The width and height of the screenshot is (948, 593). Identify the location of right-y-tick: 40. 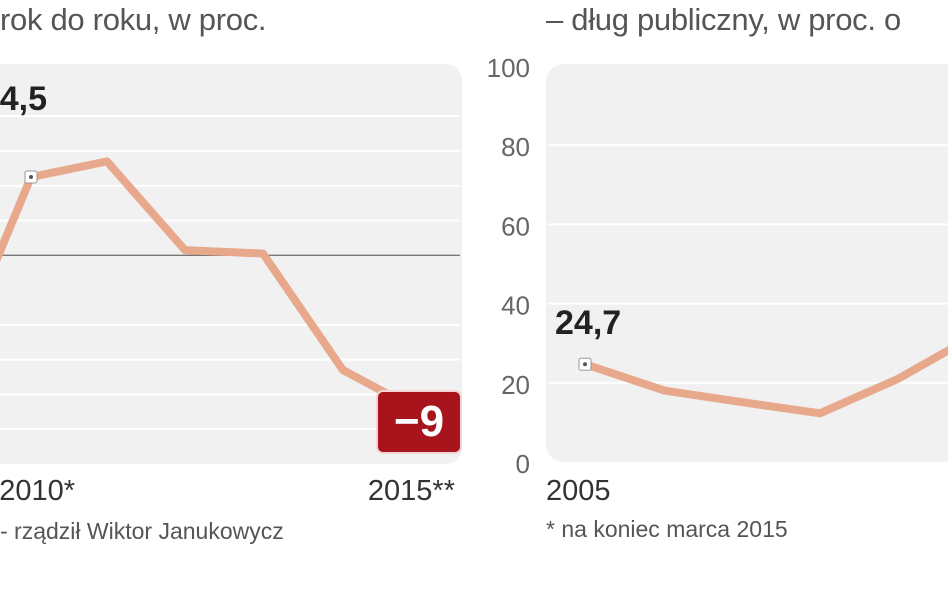
(515, 306).